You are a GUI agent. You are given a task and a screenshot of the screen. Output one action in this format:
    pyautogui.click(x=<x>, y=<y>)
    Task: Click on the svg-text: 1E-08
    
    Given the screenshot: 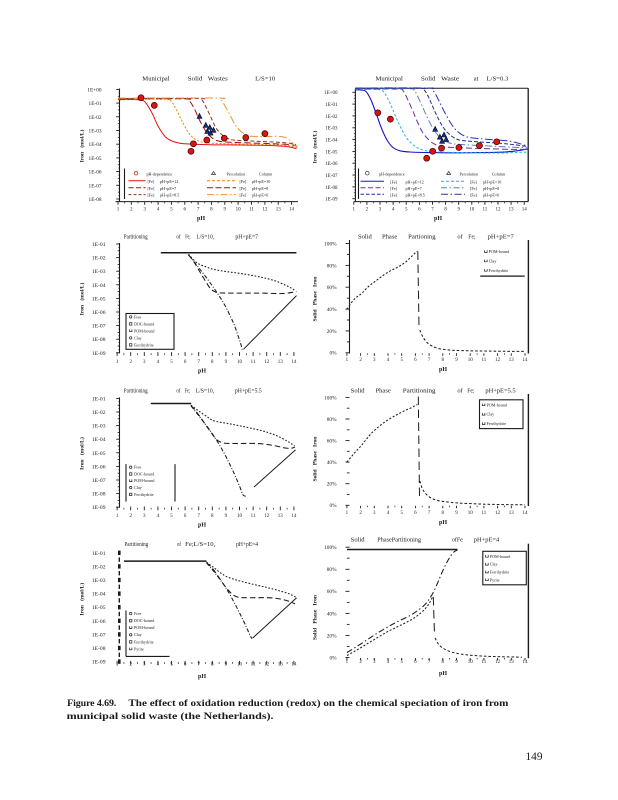 What is the action you would take?
    pyautogui.click(x=99, y=340)
    